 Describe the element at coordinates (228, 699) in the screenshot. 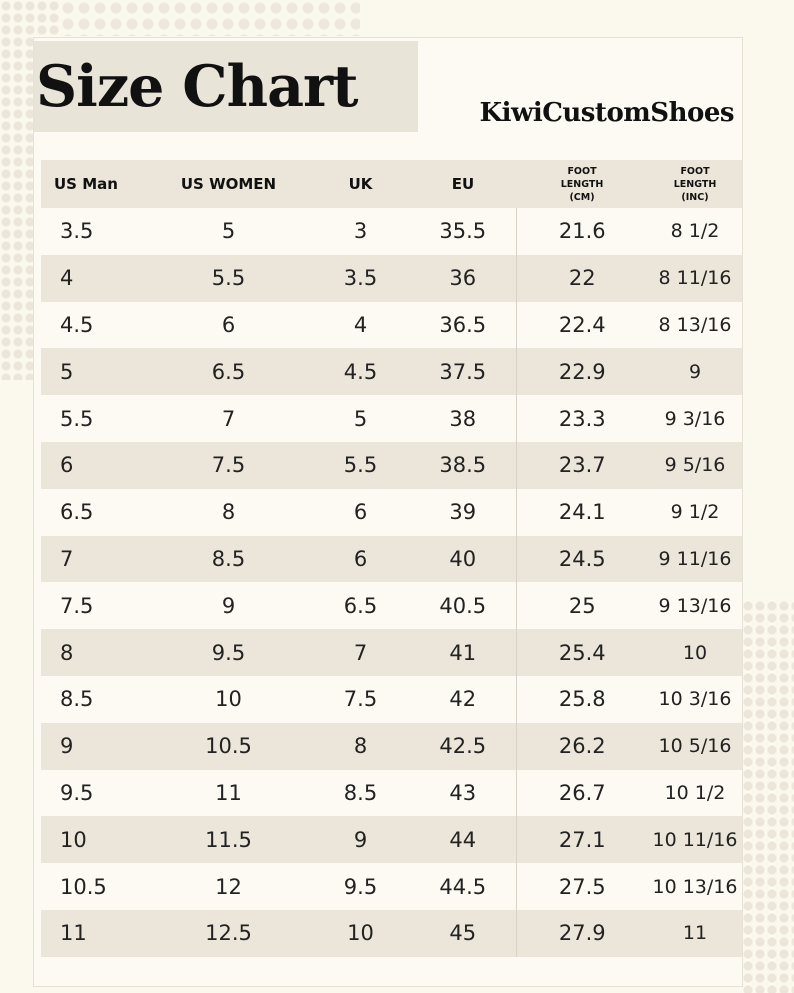

I see `us-women-cell: 10` at that location.